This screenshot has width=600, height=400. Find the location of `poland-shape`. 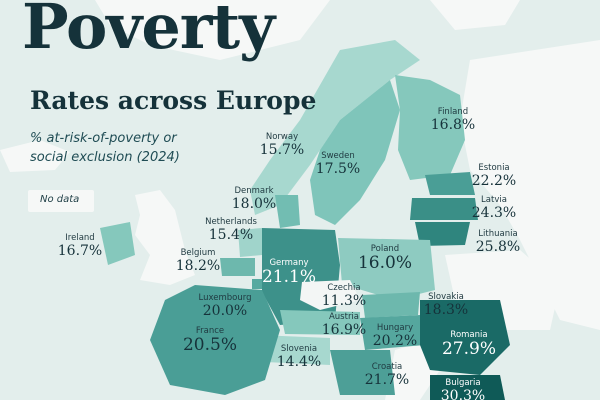

poland-shape is located at coordinates (386, 269).